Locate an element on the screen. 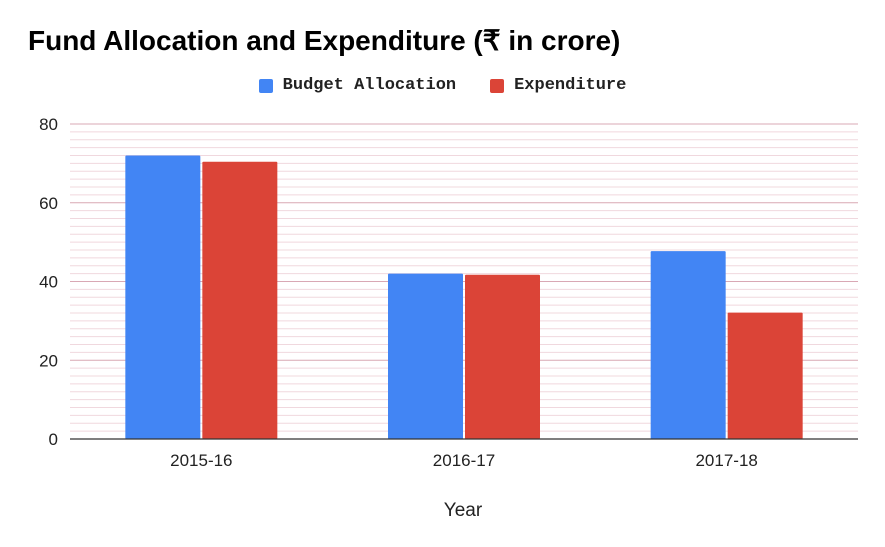  legend-label-expenditure: Expenditure is located at coordinates (570, 85).